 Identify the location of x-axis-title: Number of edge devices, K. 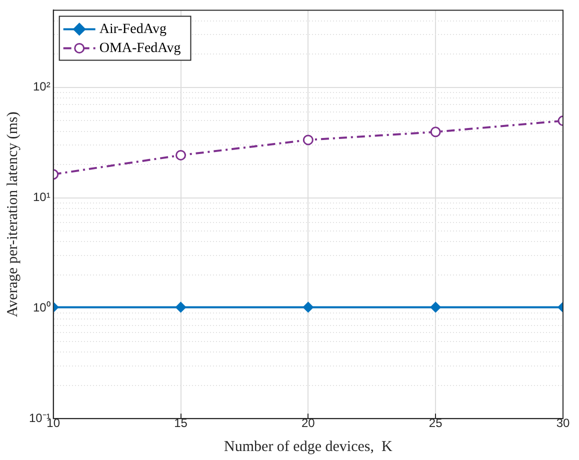
(308, 446).